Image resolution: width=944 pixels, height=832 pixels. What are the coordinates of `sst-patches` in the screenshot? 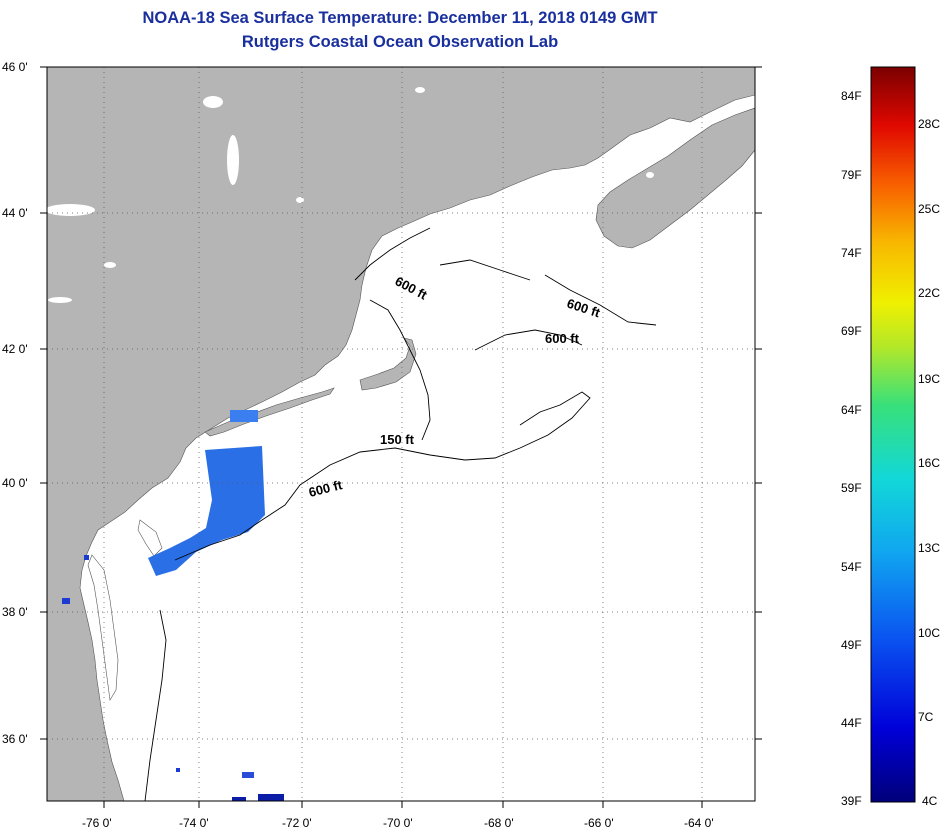 It's located at (173, 605).